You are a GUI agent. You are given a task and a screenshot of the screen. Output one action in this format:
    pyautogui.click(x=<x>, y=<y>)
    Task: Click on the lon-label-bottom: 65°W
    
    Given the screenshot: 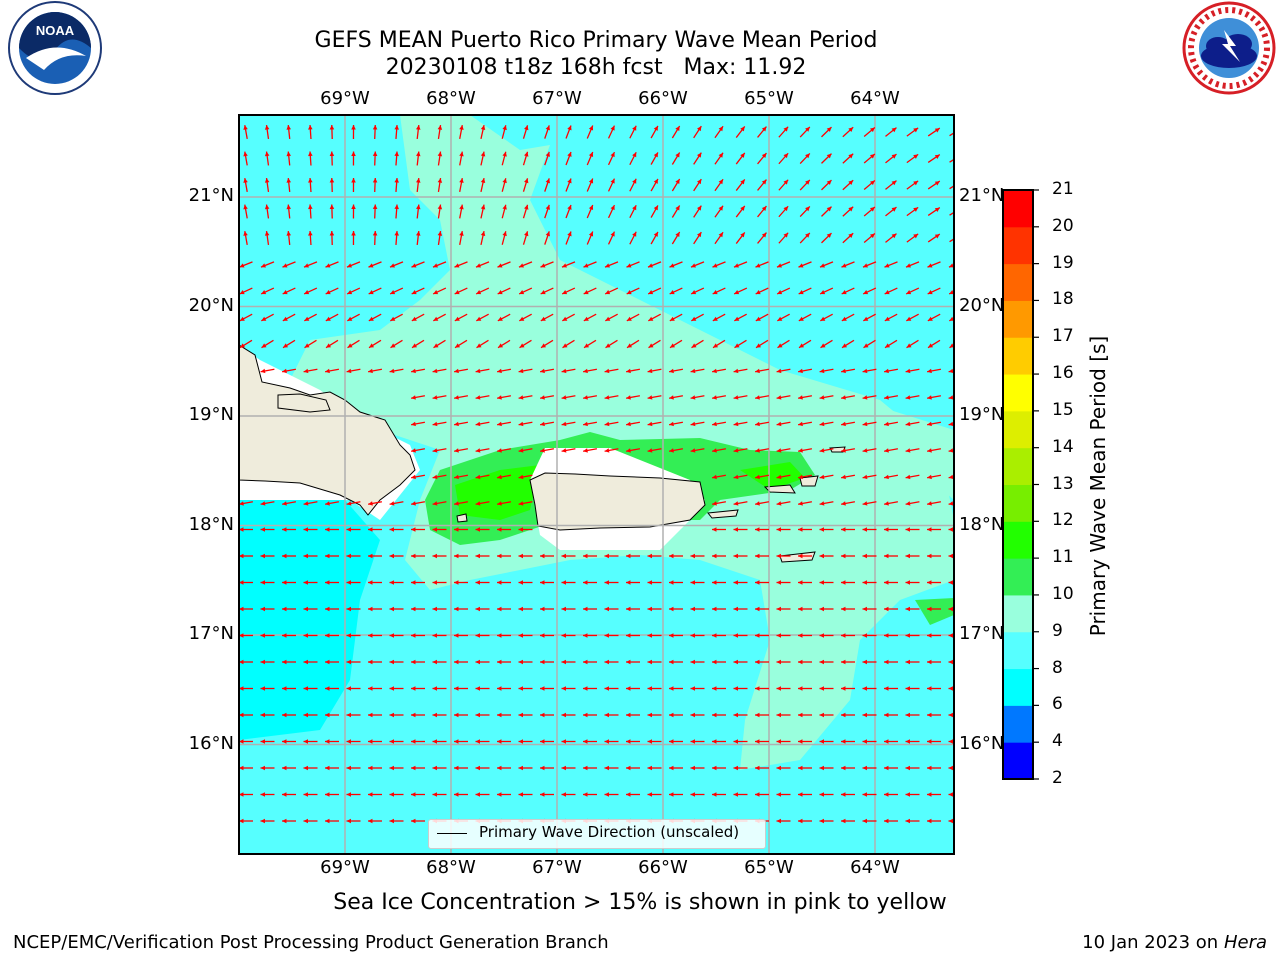 What is the action you would take?
    pyautogui.click(x=769, y=867)
    